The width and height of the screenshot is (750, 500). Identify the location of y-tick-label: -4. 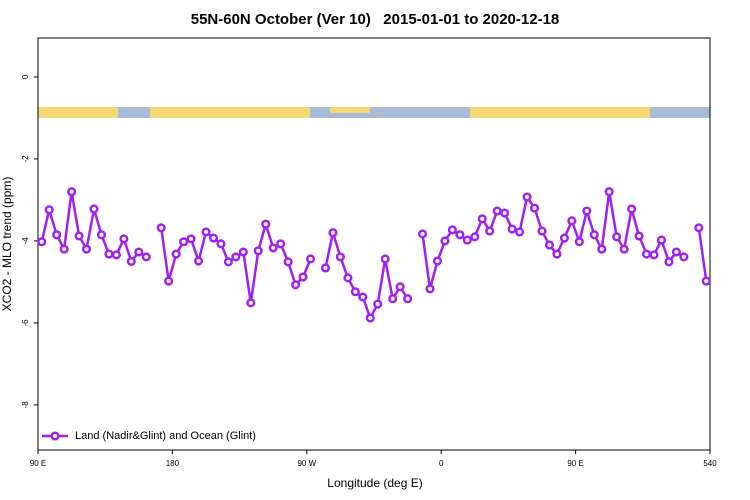
(25, 241).